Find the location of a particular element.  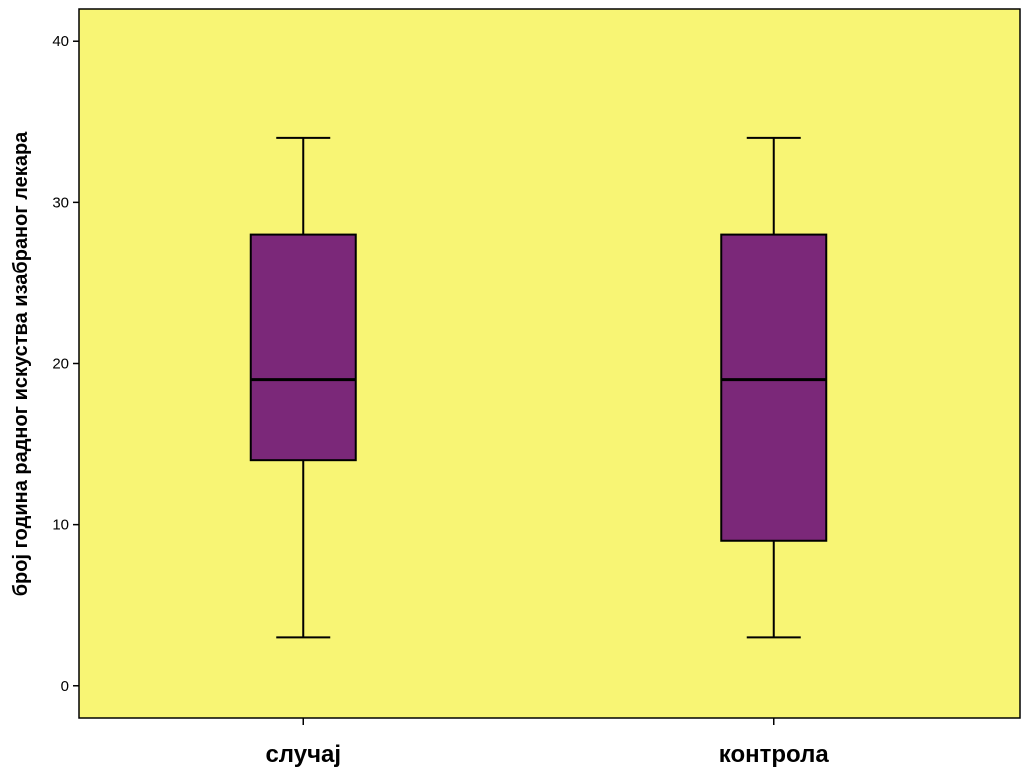

x-category-label: случај is located at coordinates (303, 754).